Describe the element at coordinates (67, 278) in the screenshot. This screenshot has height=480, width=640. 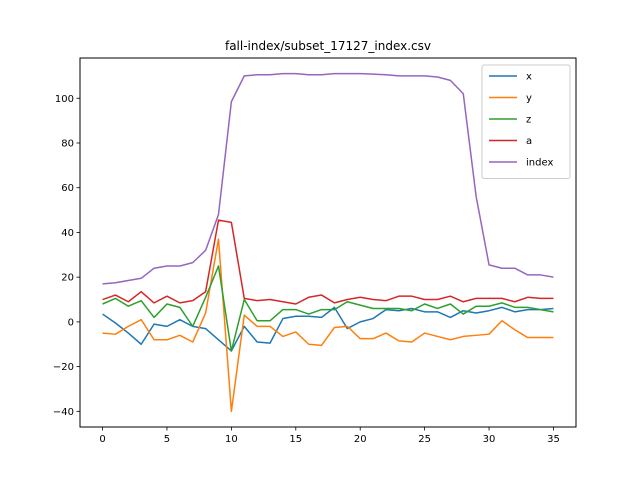
I see `y-tick-label: 20` at that location.